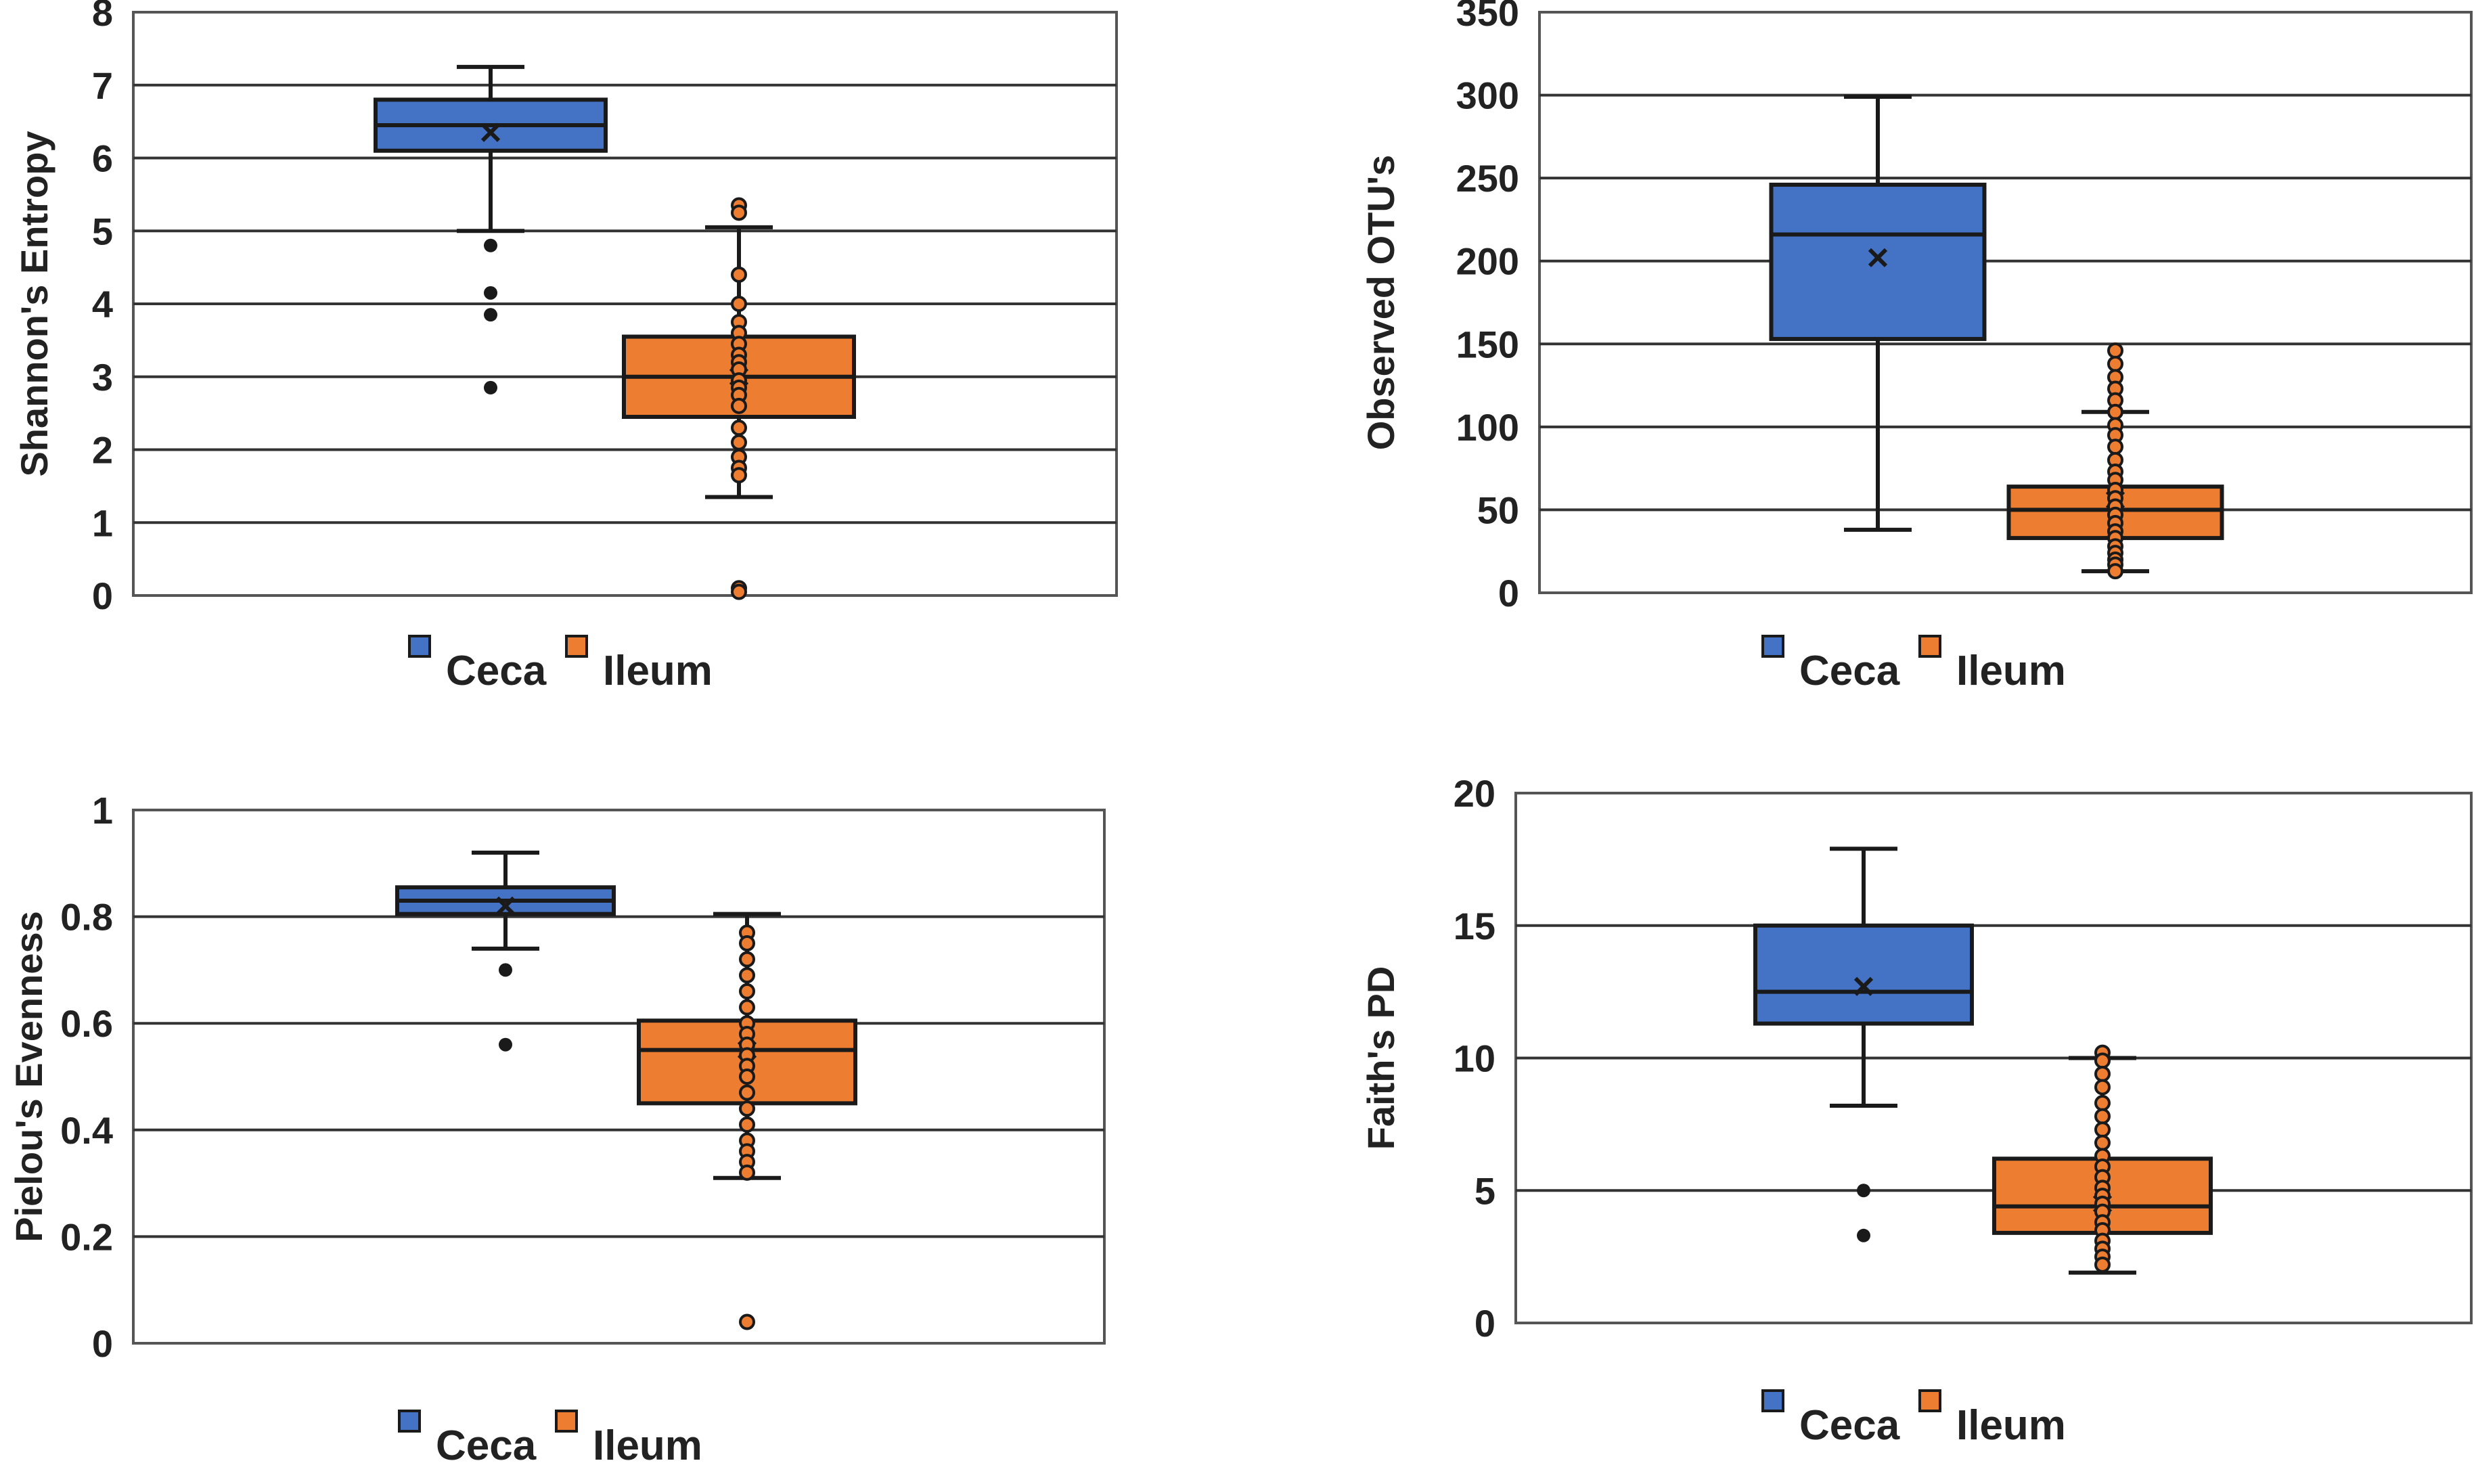  I want to click on y-tick-label: 250, so click(1487, 179).